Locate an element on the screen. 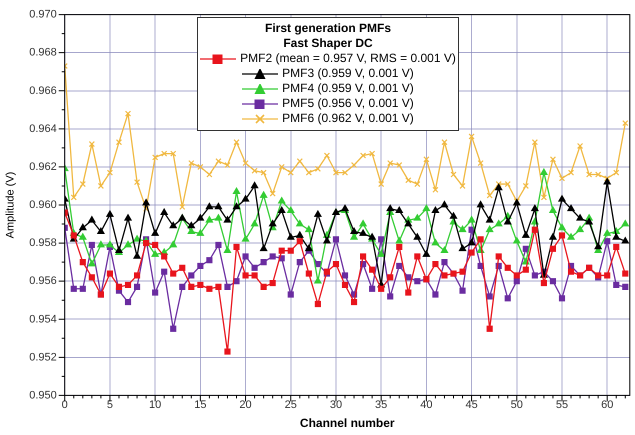  y-tick-label: 0.966 is located at coordinates (43, 90).